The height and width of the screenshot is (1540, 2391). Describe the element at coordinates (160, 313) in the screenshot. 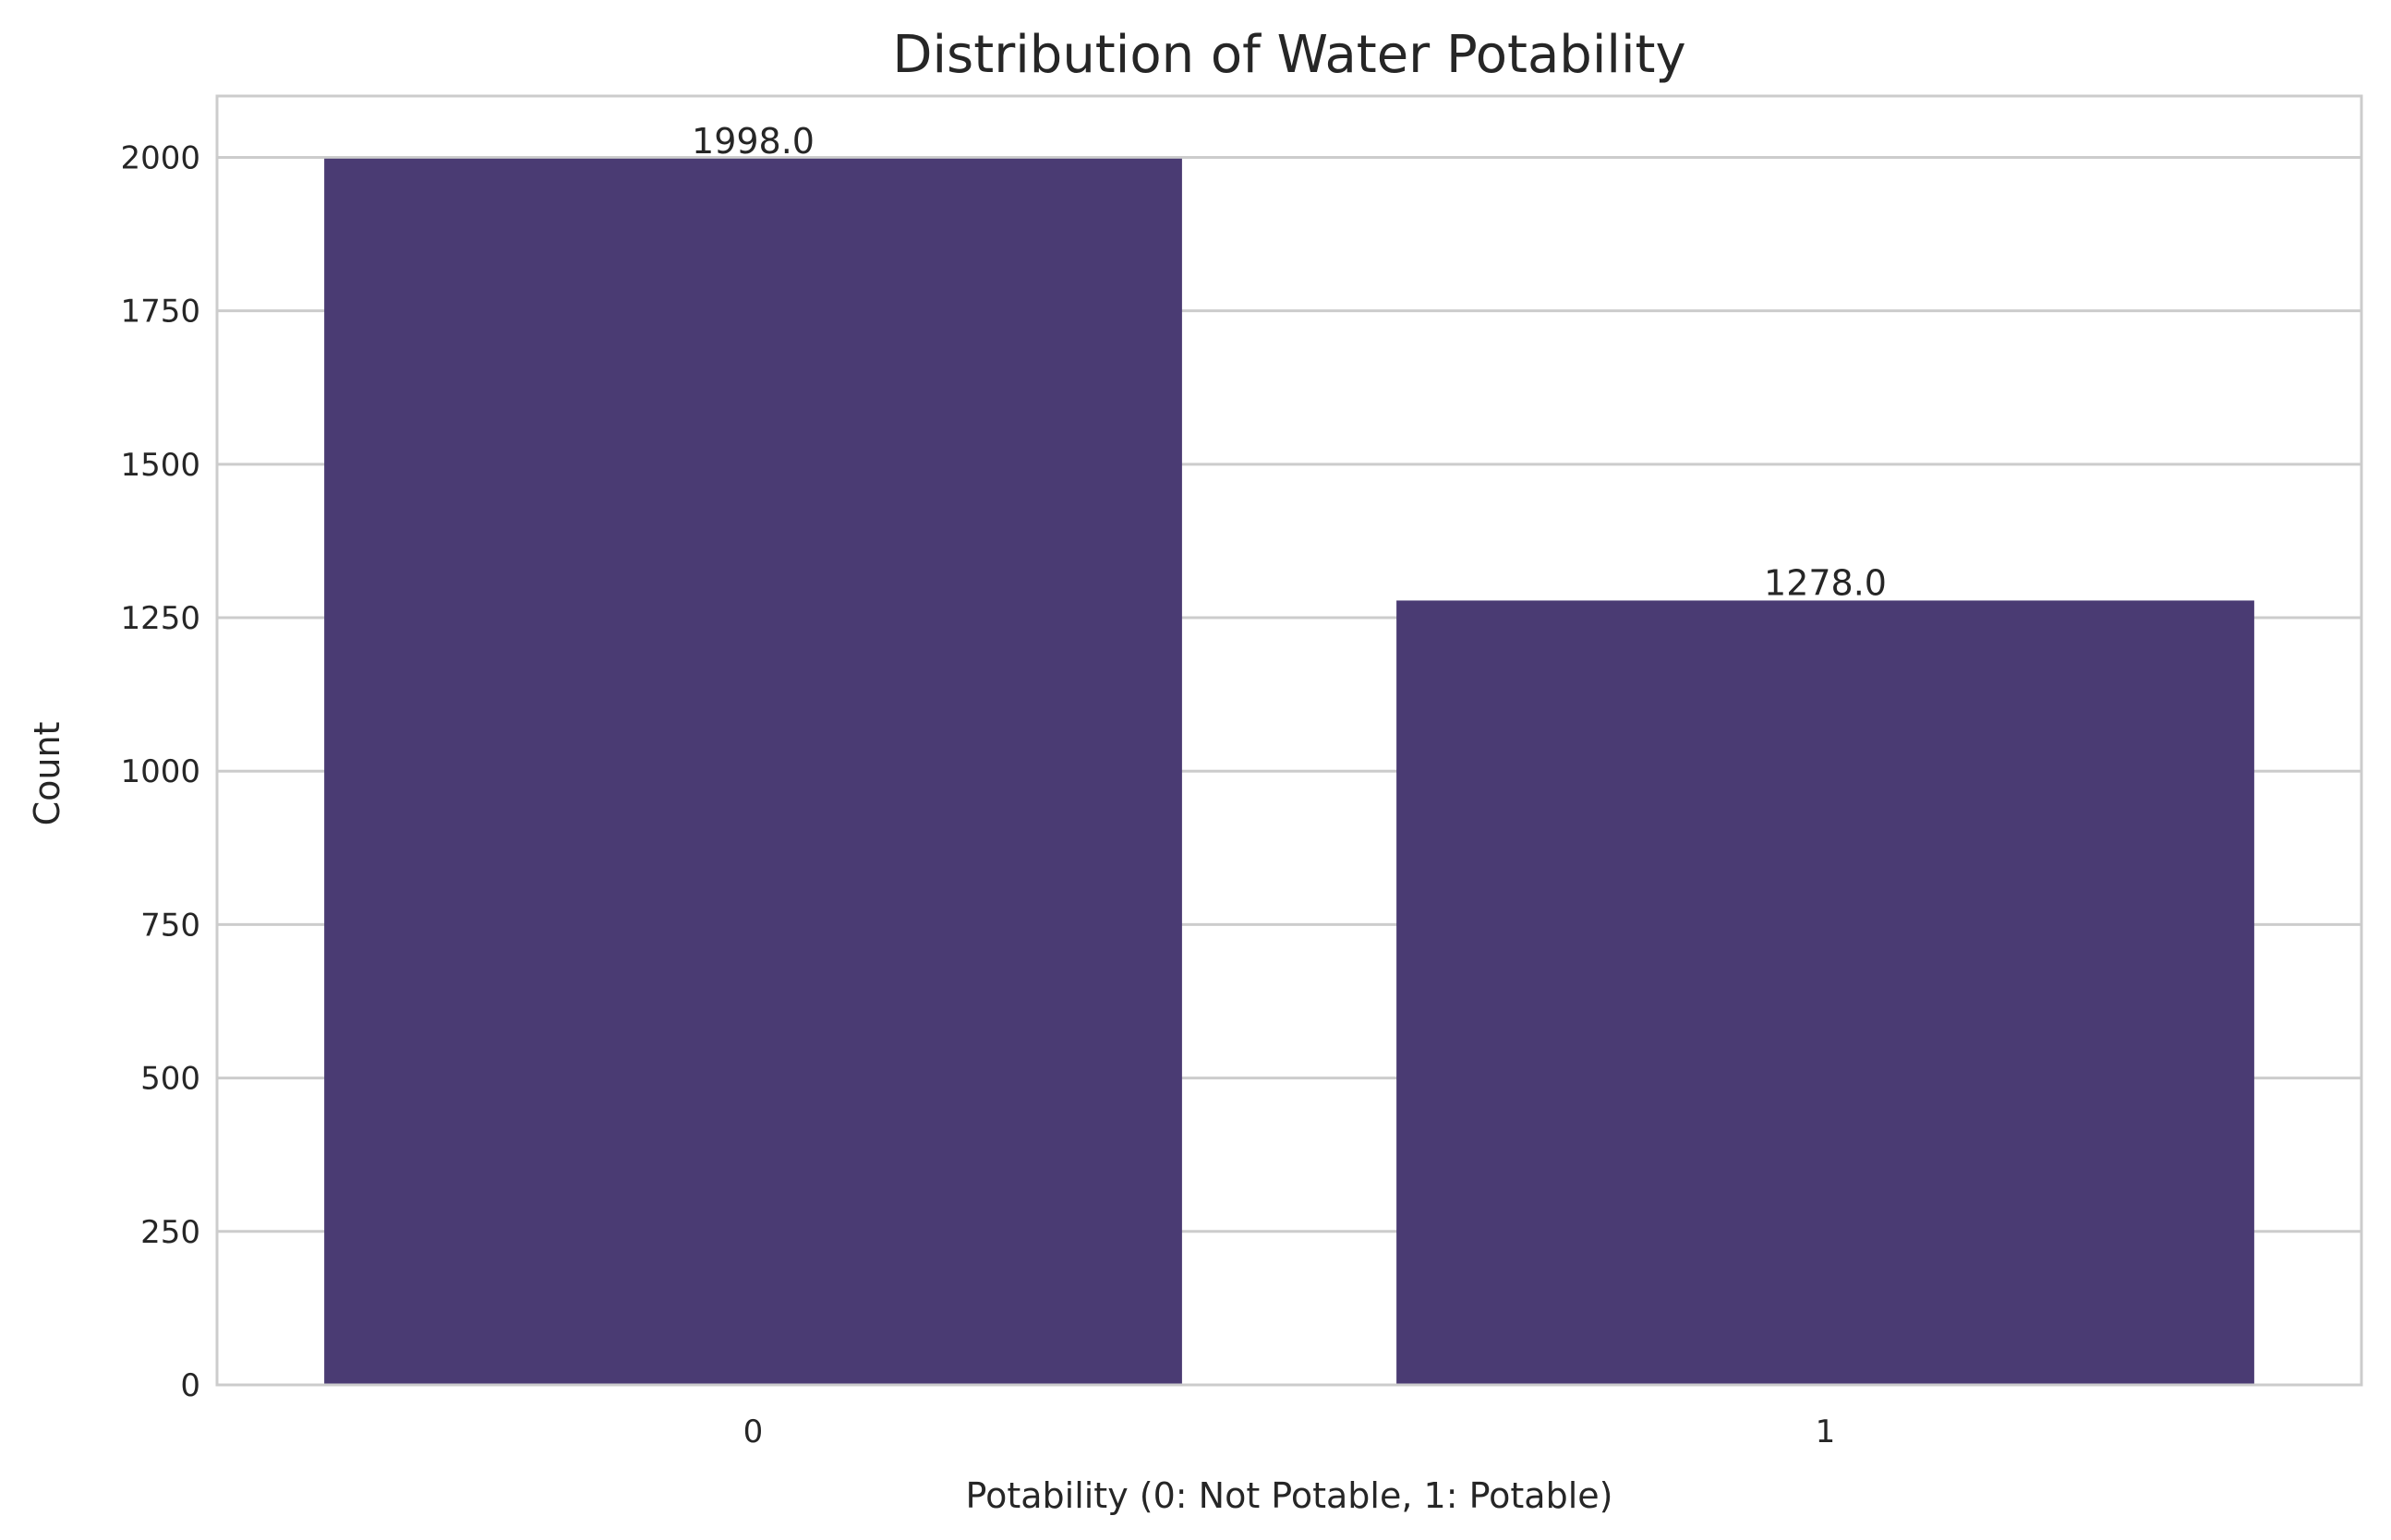

I see `y-tick-label: 1750` at that location.